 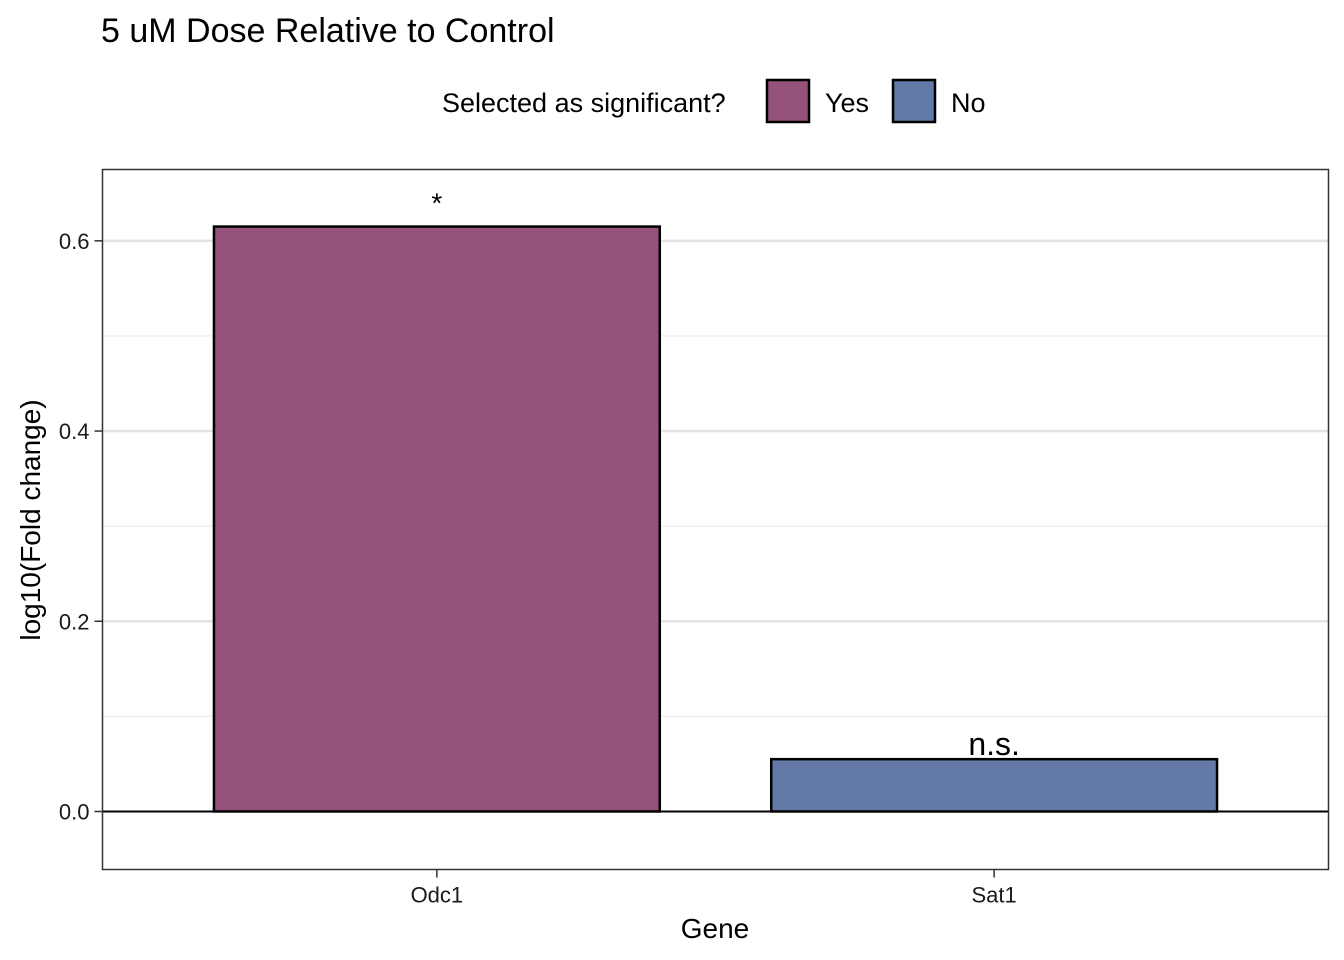 What do you see at coordinates (715, 928) in the screenshot?
I see `x-axis-title: Gene` at bounding box center [715, 928].